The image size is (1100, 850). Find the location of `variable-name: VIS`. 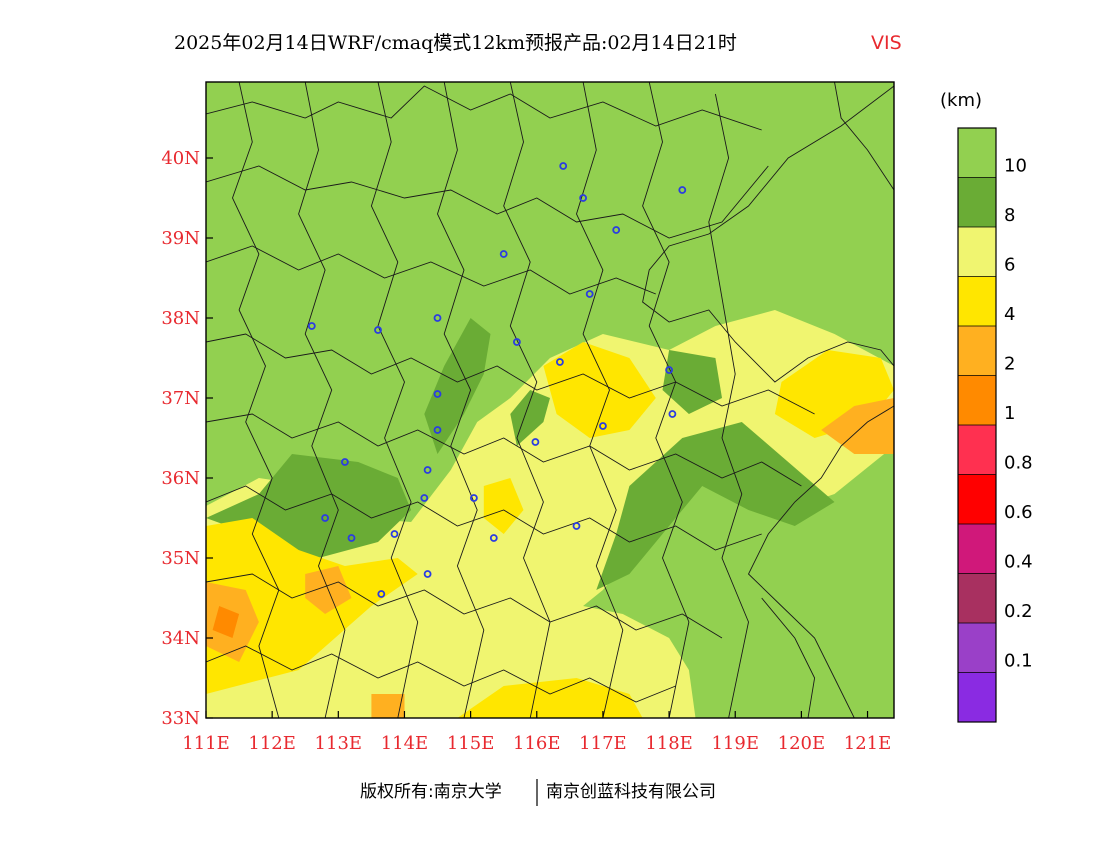

variable-name: VIS is located at coordinates (886, 43).